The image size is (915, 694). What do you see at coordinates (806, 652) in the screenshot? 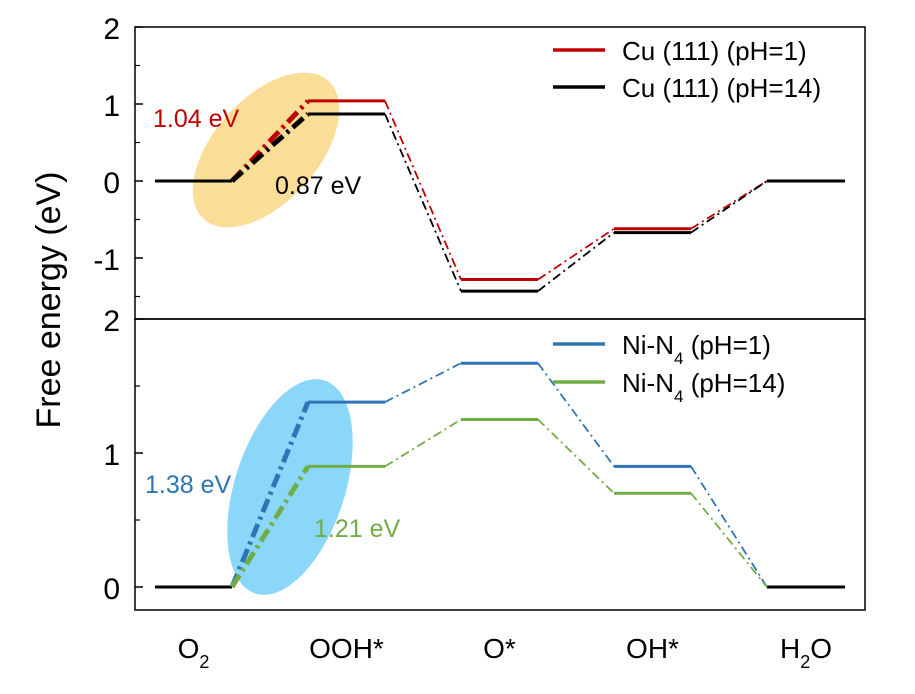
I see `x-tick-label: H2O` at bounding box center [806, 652].